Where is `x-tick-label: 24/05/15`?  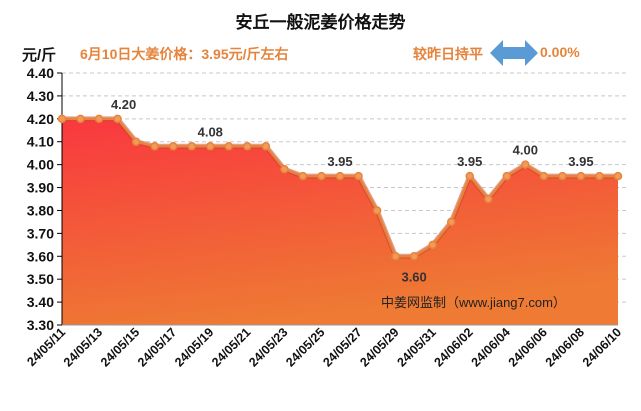
x-tick-label: 24/05/15 is located at coordinates (120, 347).